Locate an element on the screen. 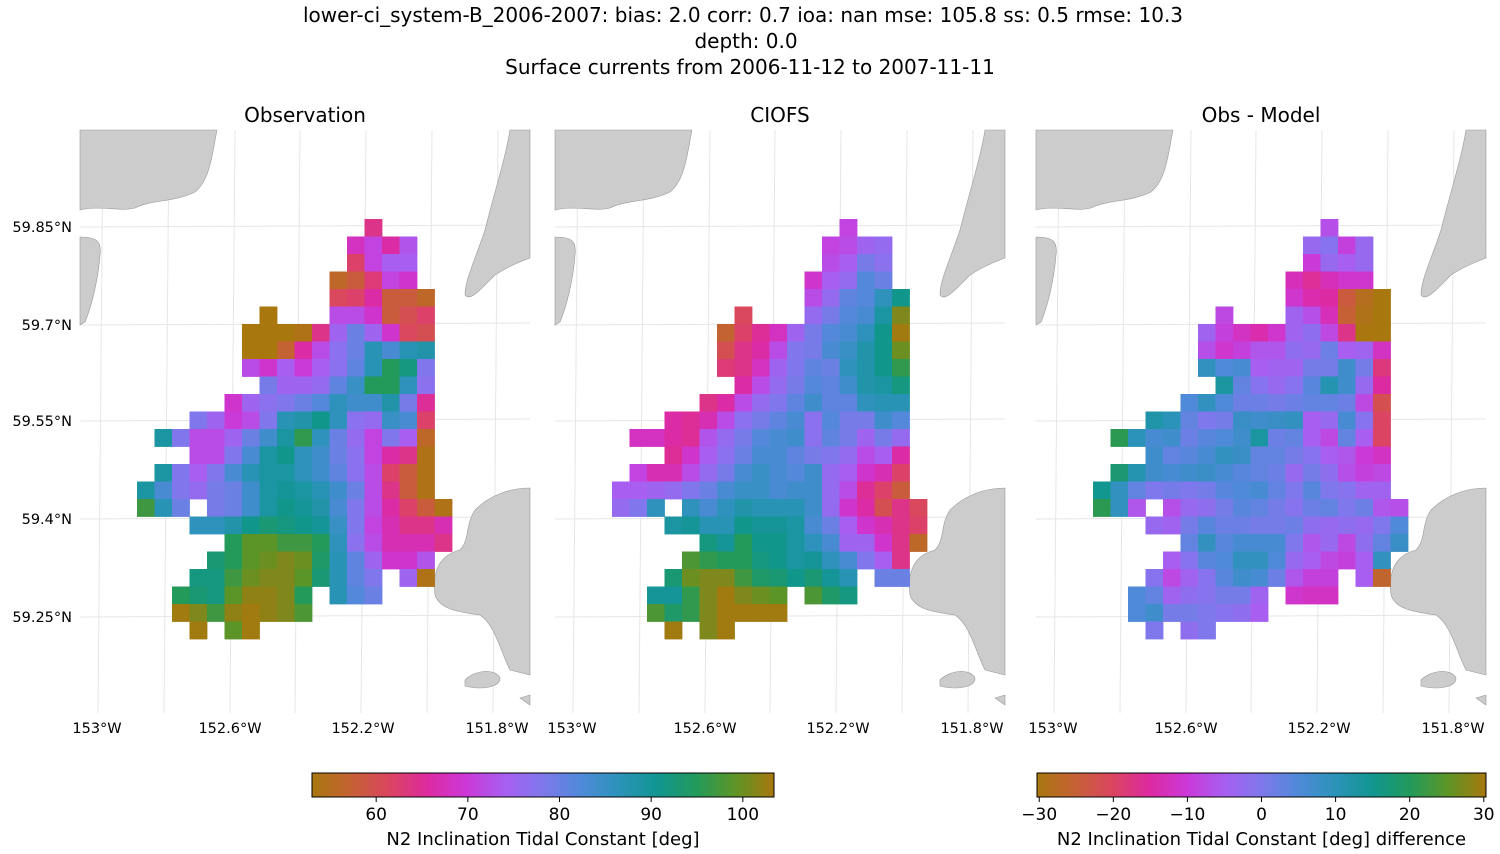  colorbar-tick-label: 60 is located at coordinates (376, 815).